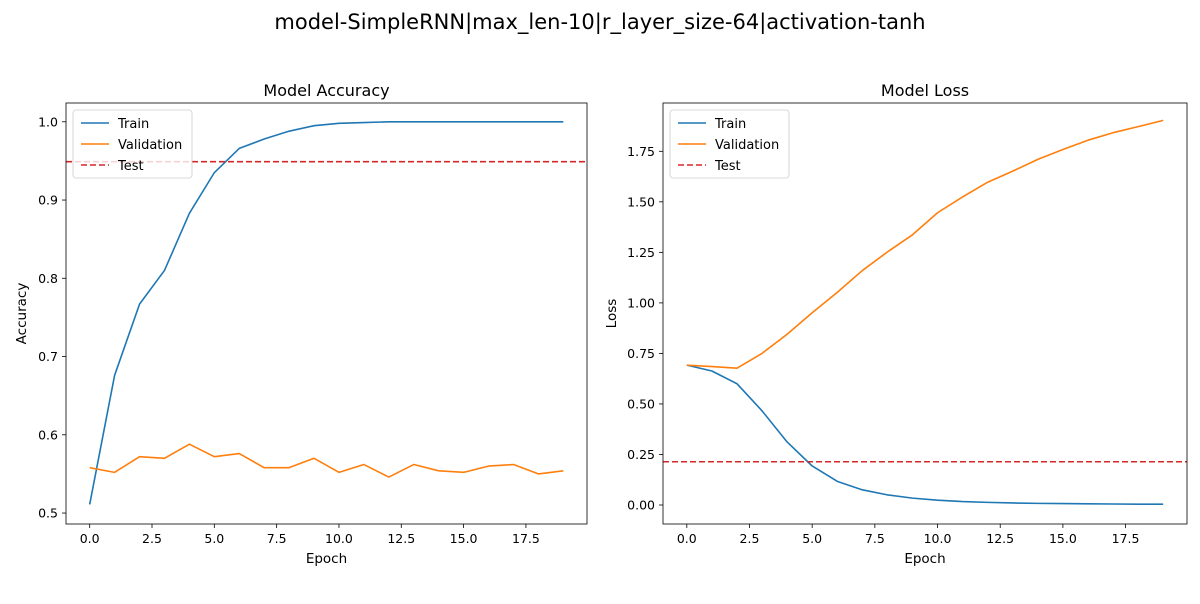  I want to click on y-tick-label: 0.00, so click(641, 505).